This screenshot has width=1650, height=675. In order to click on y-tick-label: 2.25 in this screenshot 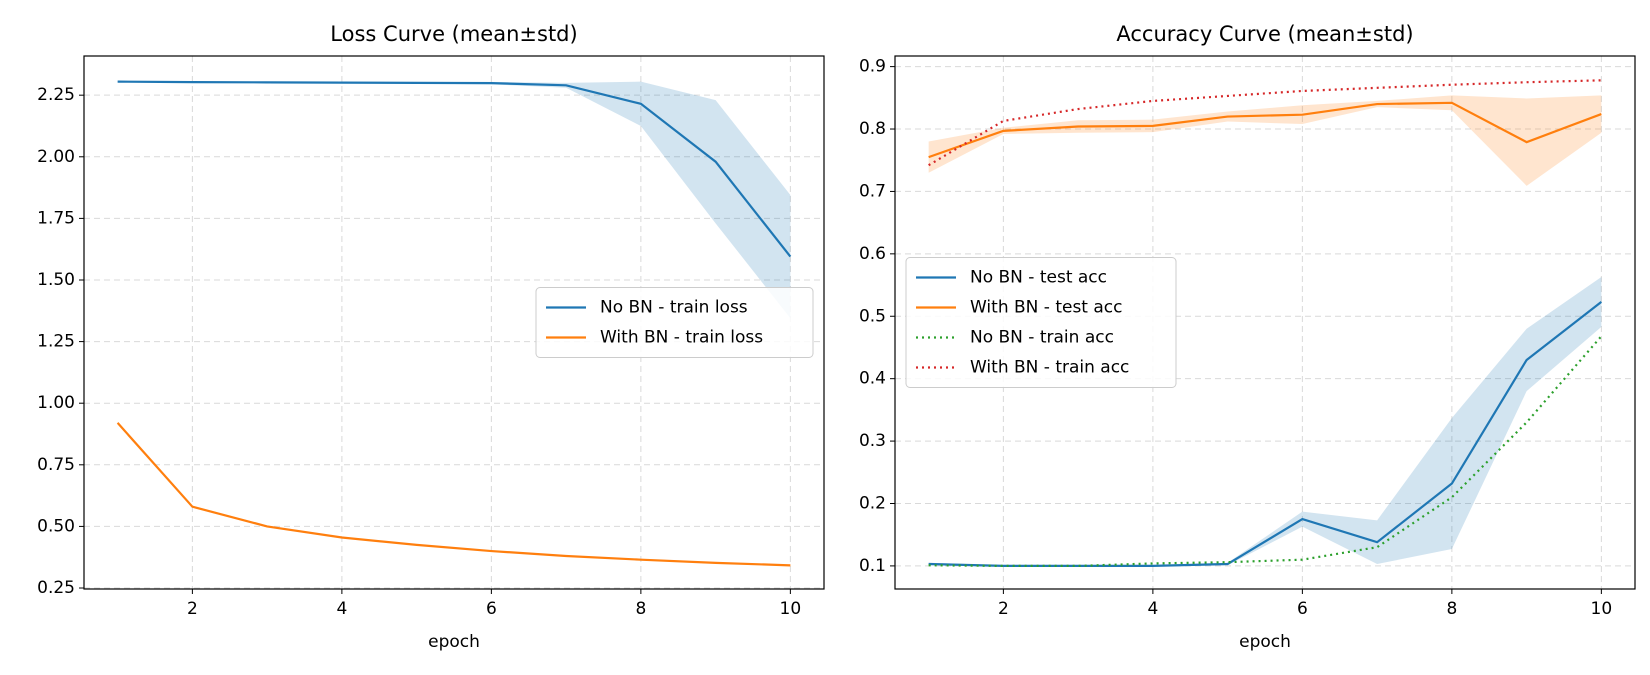, I will do `click(56, 95)`.